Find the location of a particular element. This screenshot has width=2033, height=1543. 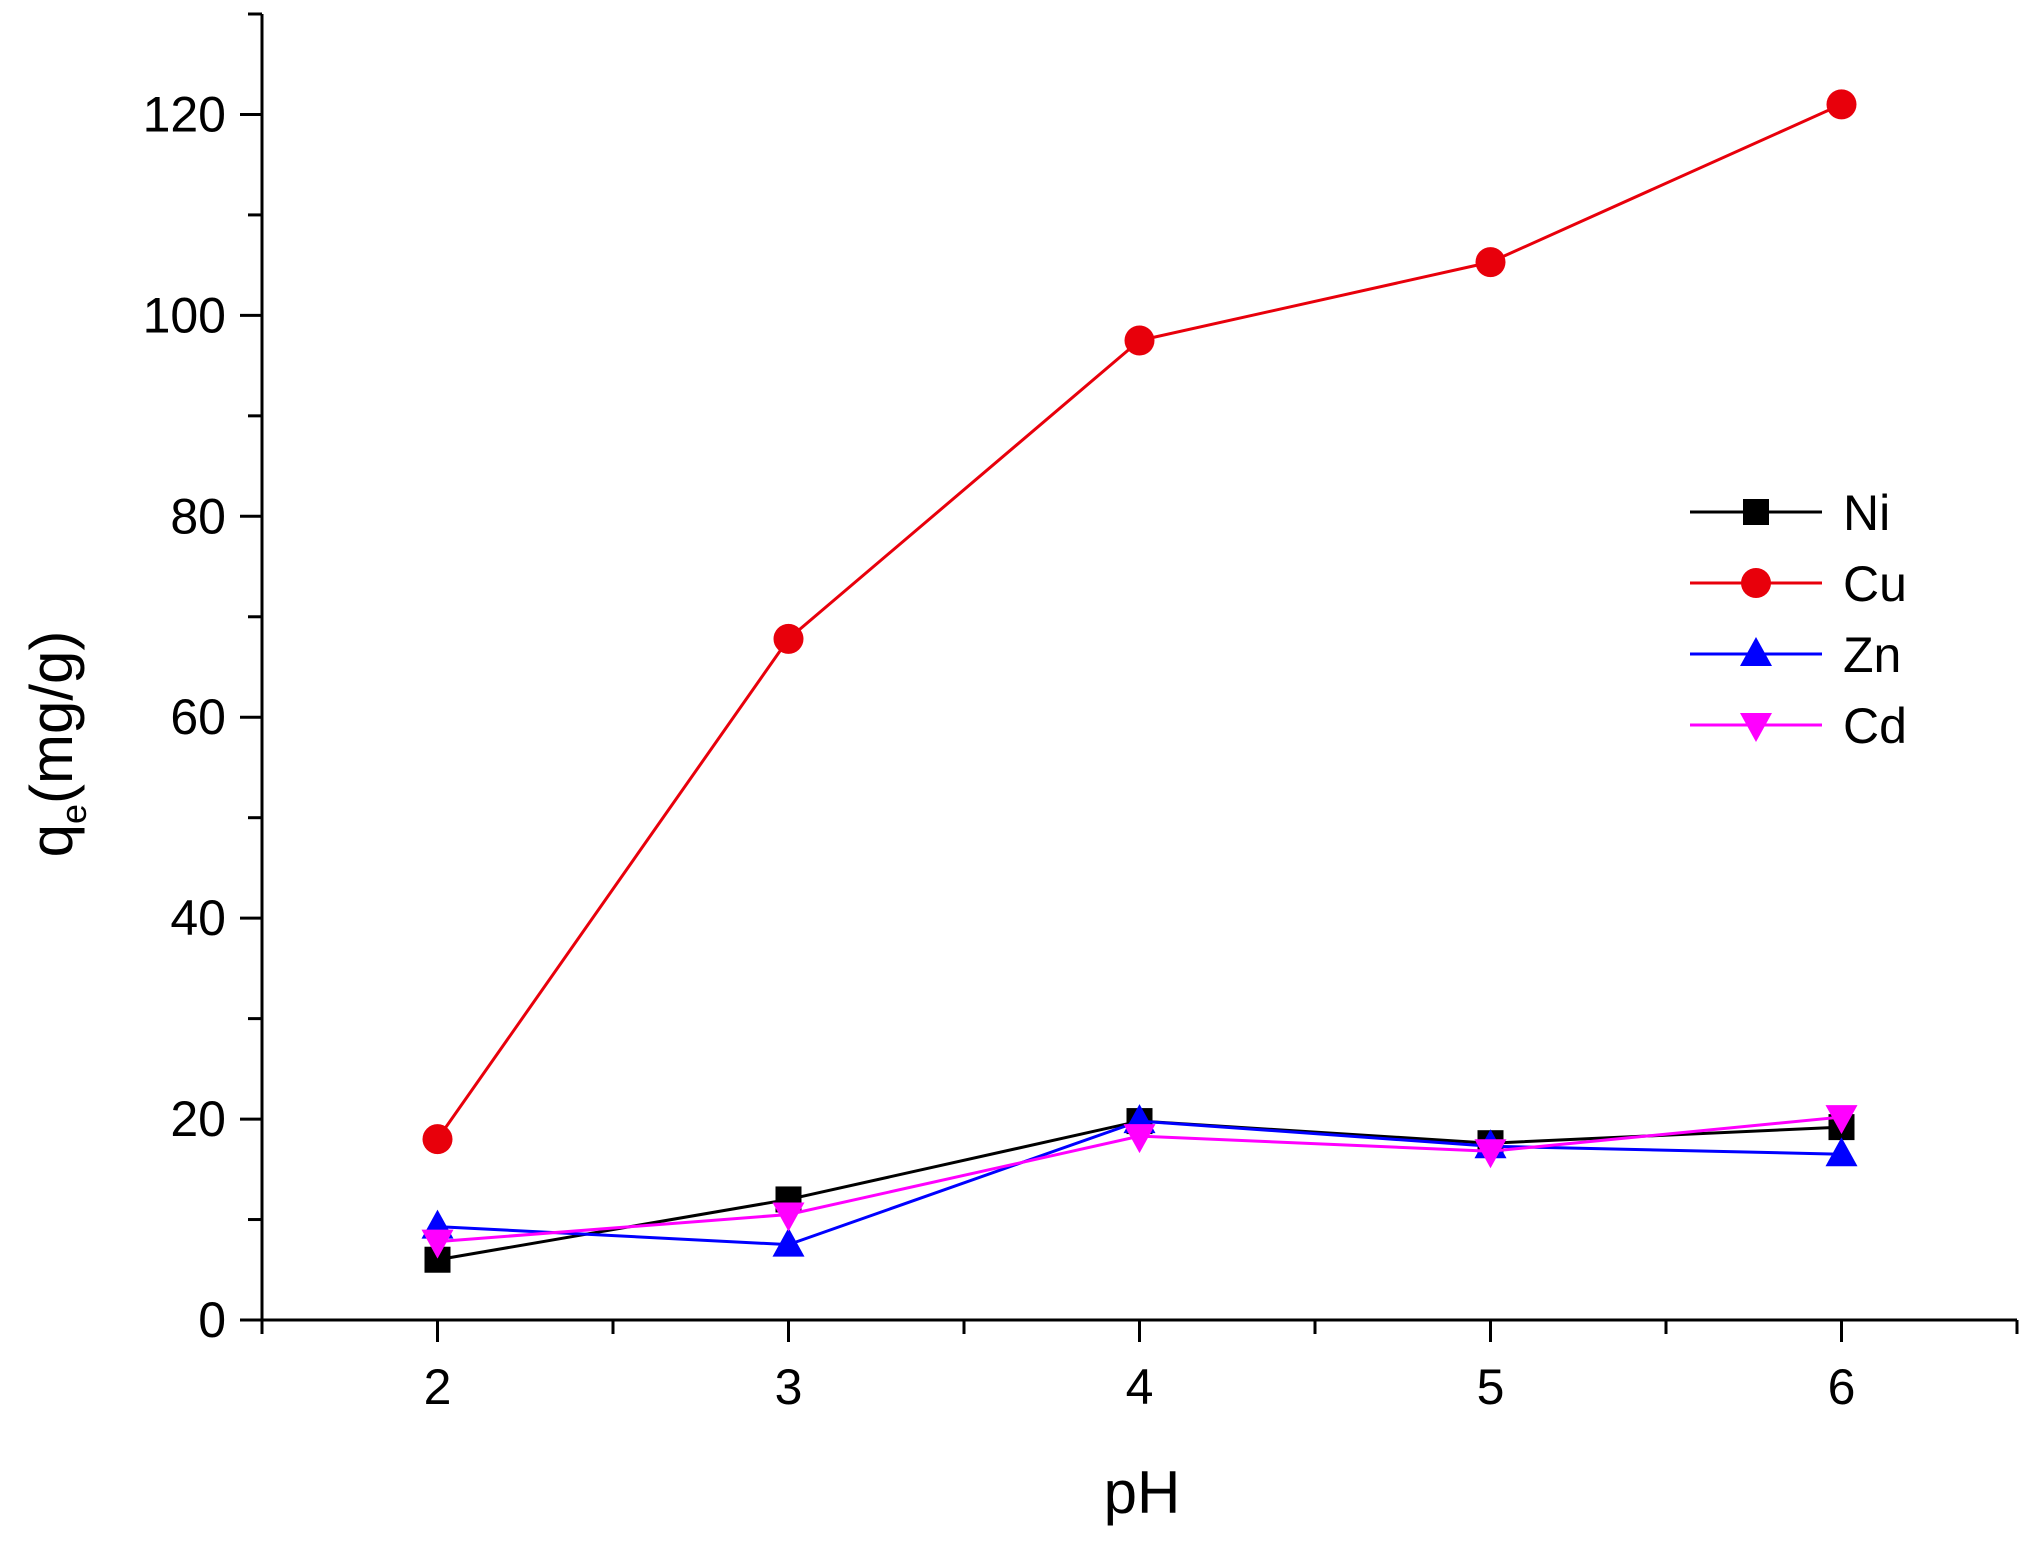

y-tick-label: 100 is located at coordinates (184, 315).